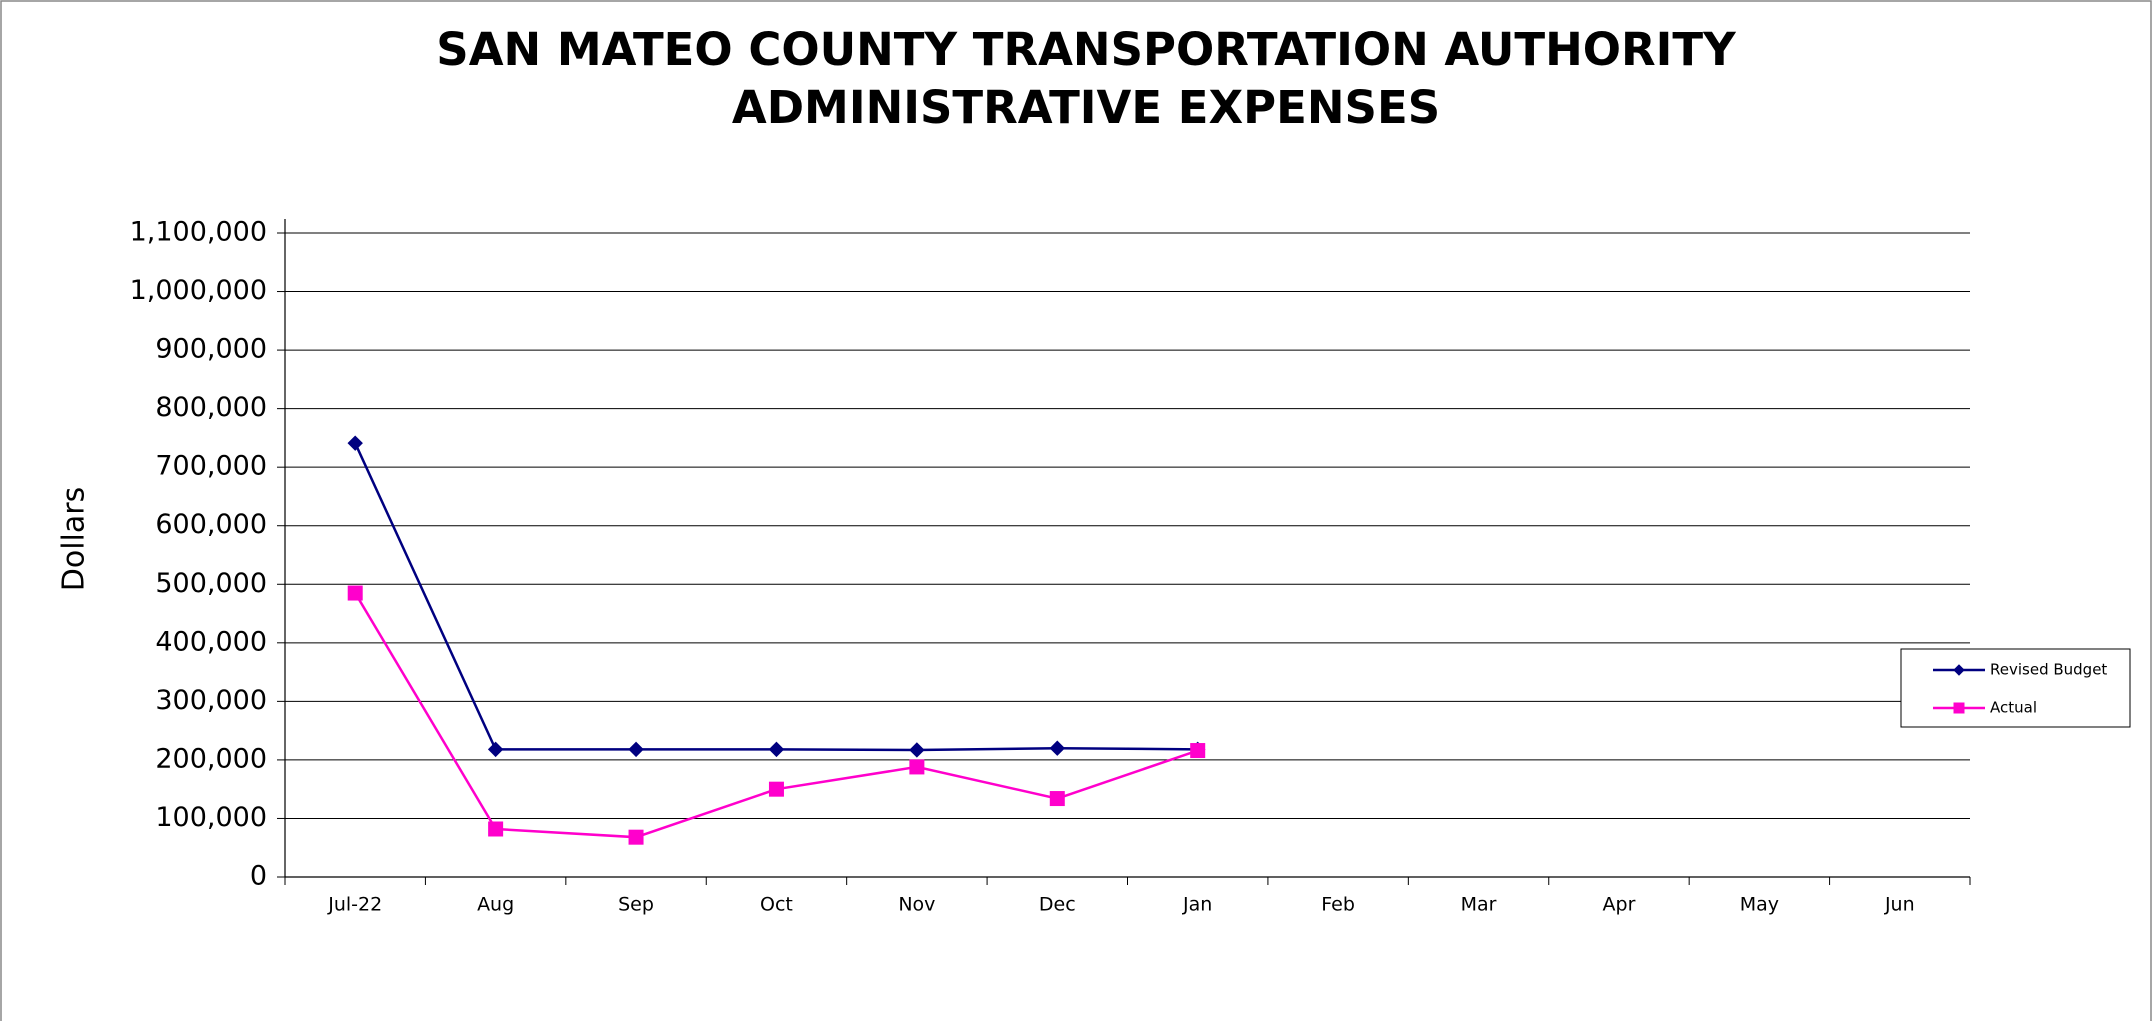 This screenshot has height=1025, width=2152. I want to click on y-tick-label: 900,000, so click(211, 349).